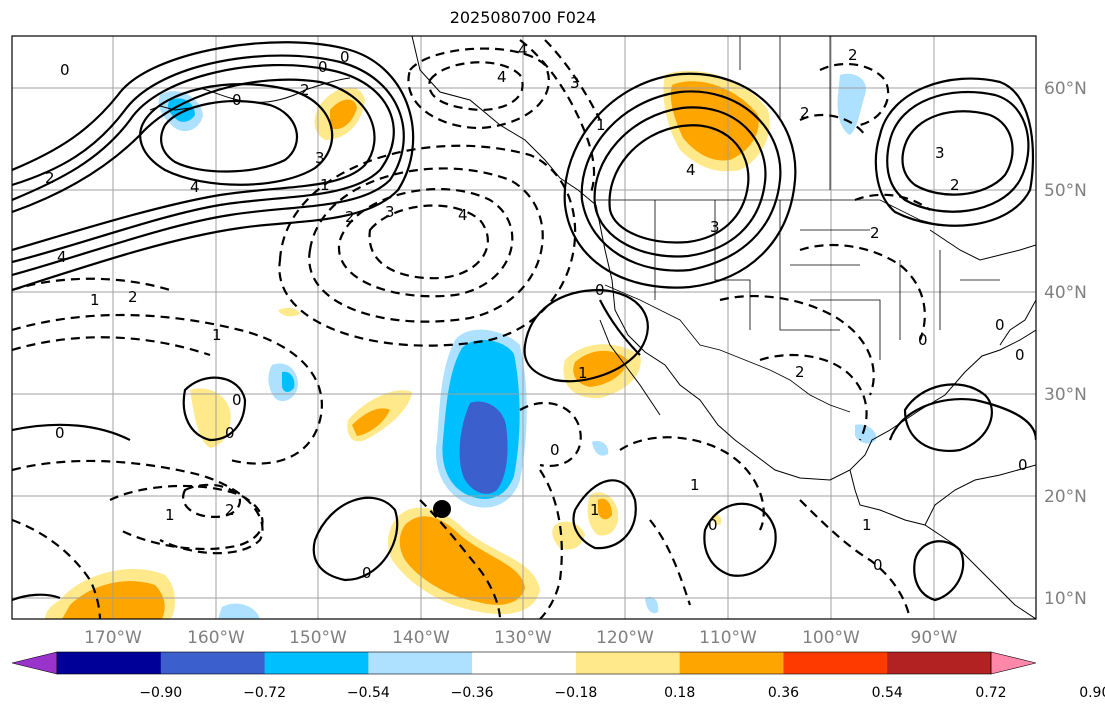 The width and height of the screenshot is (1105, 712). What do you see at coordinates (160, 693) in the screenshot?
I see `colorbar-tick-label: −0.90` at bounding box center [160, 693].